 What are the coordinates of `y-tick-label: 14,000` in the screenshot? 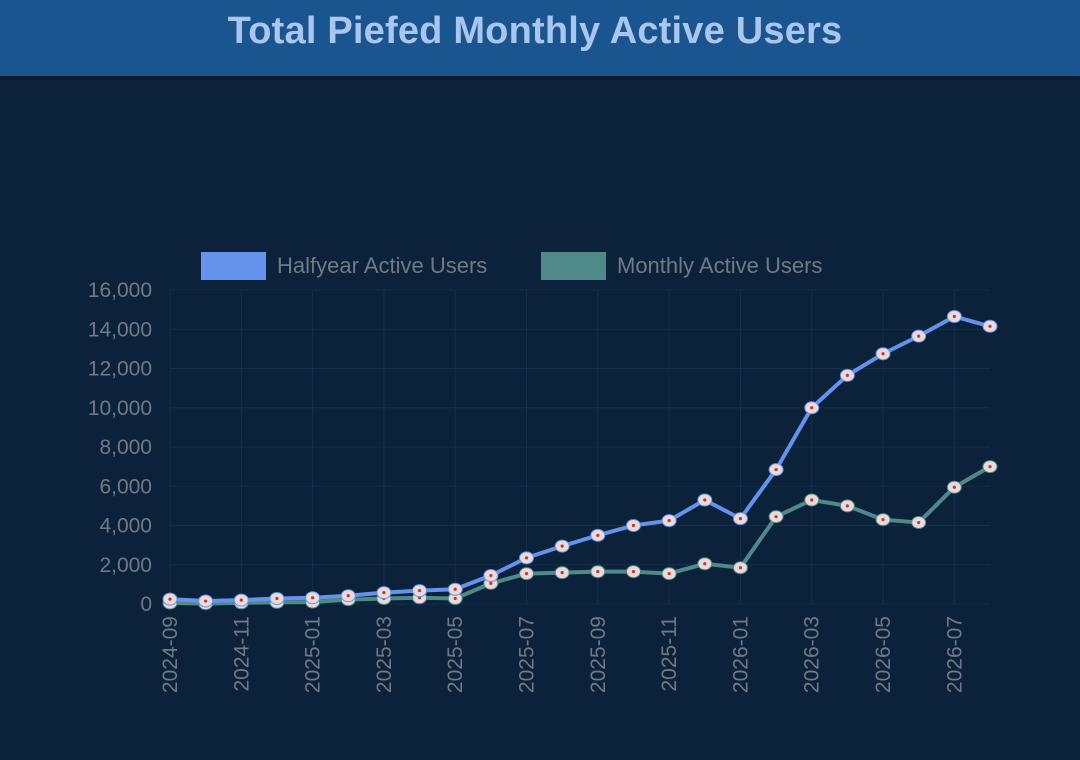 It's located at (120, 329).